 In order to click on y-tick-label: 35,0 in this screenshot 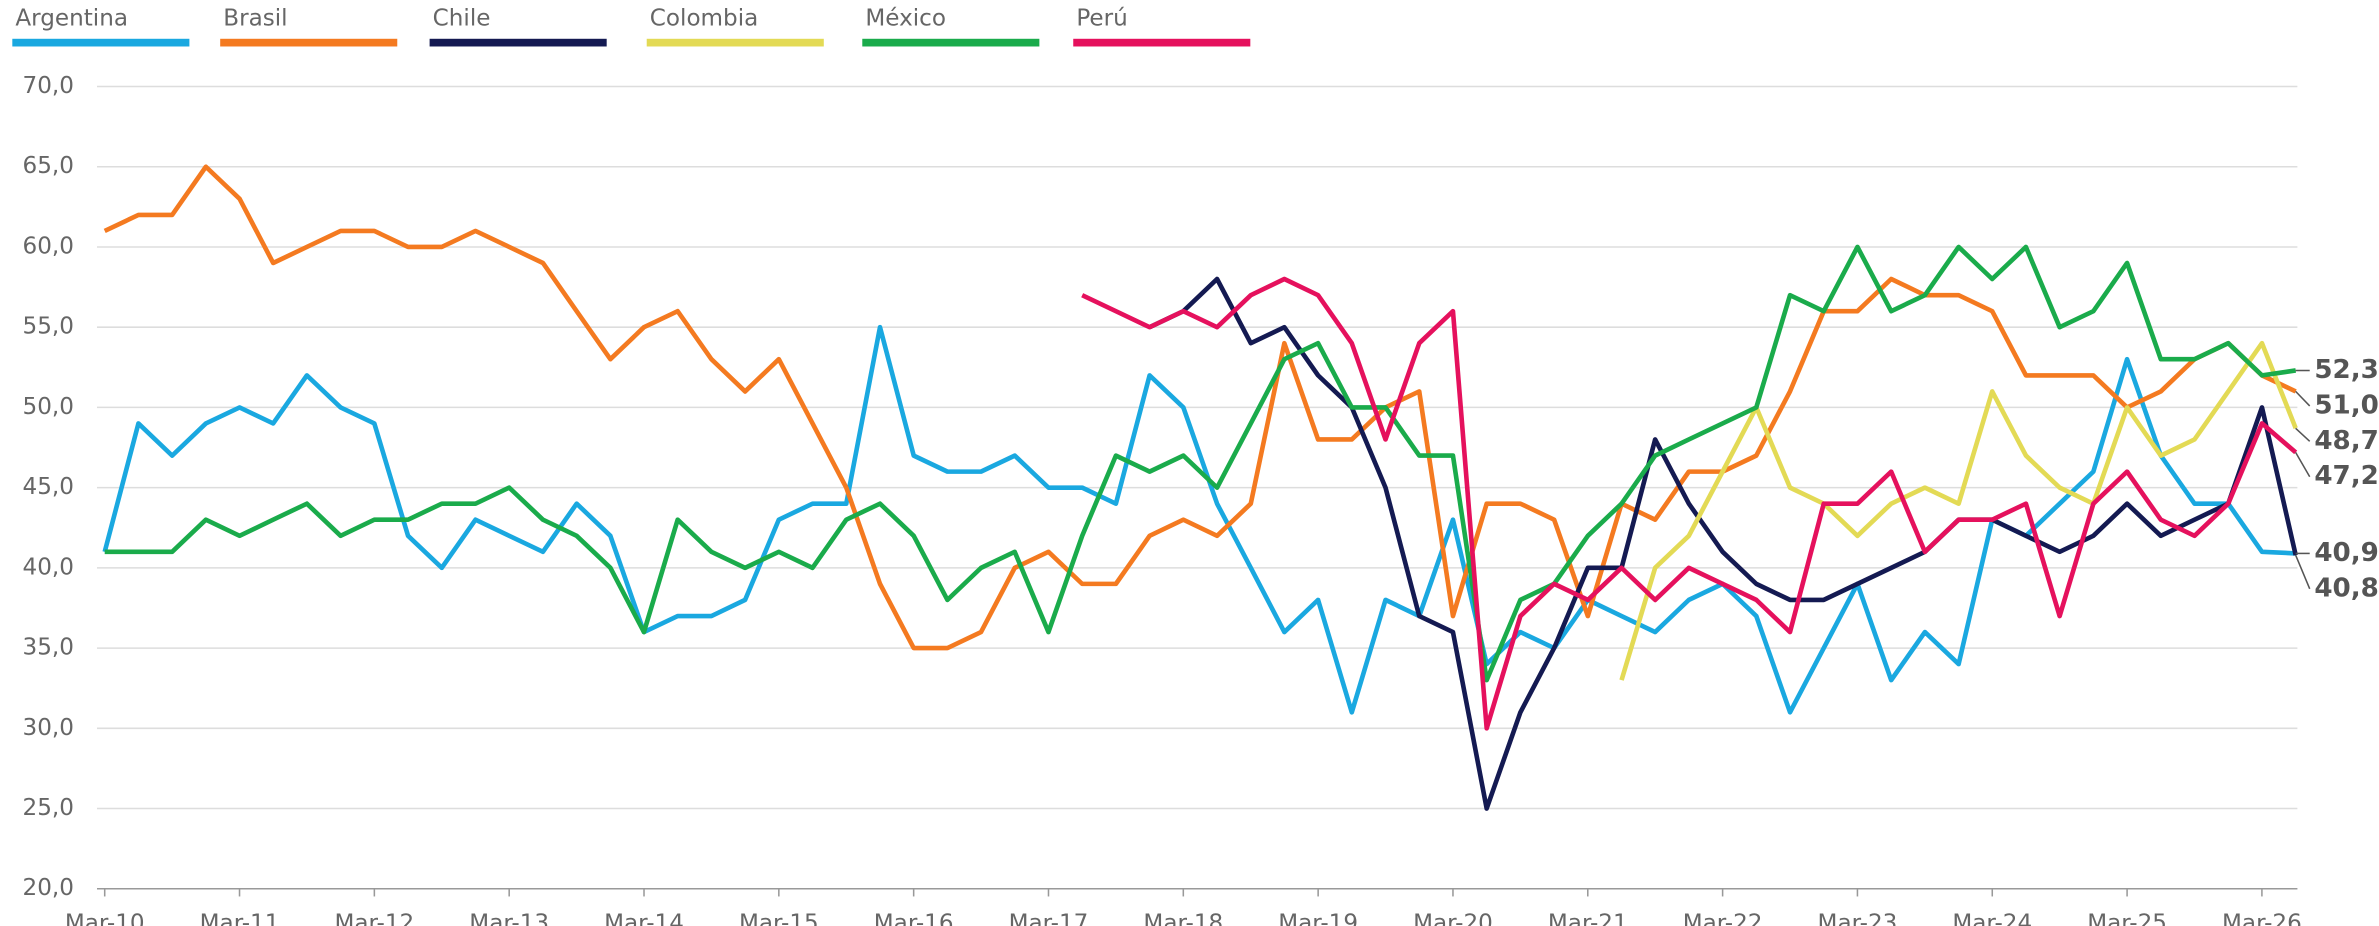, I will do `click(48, 648)`.